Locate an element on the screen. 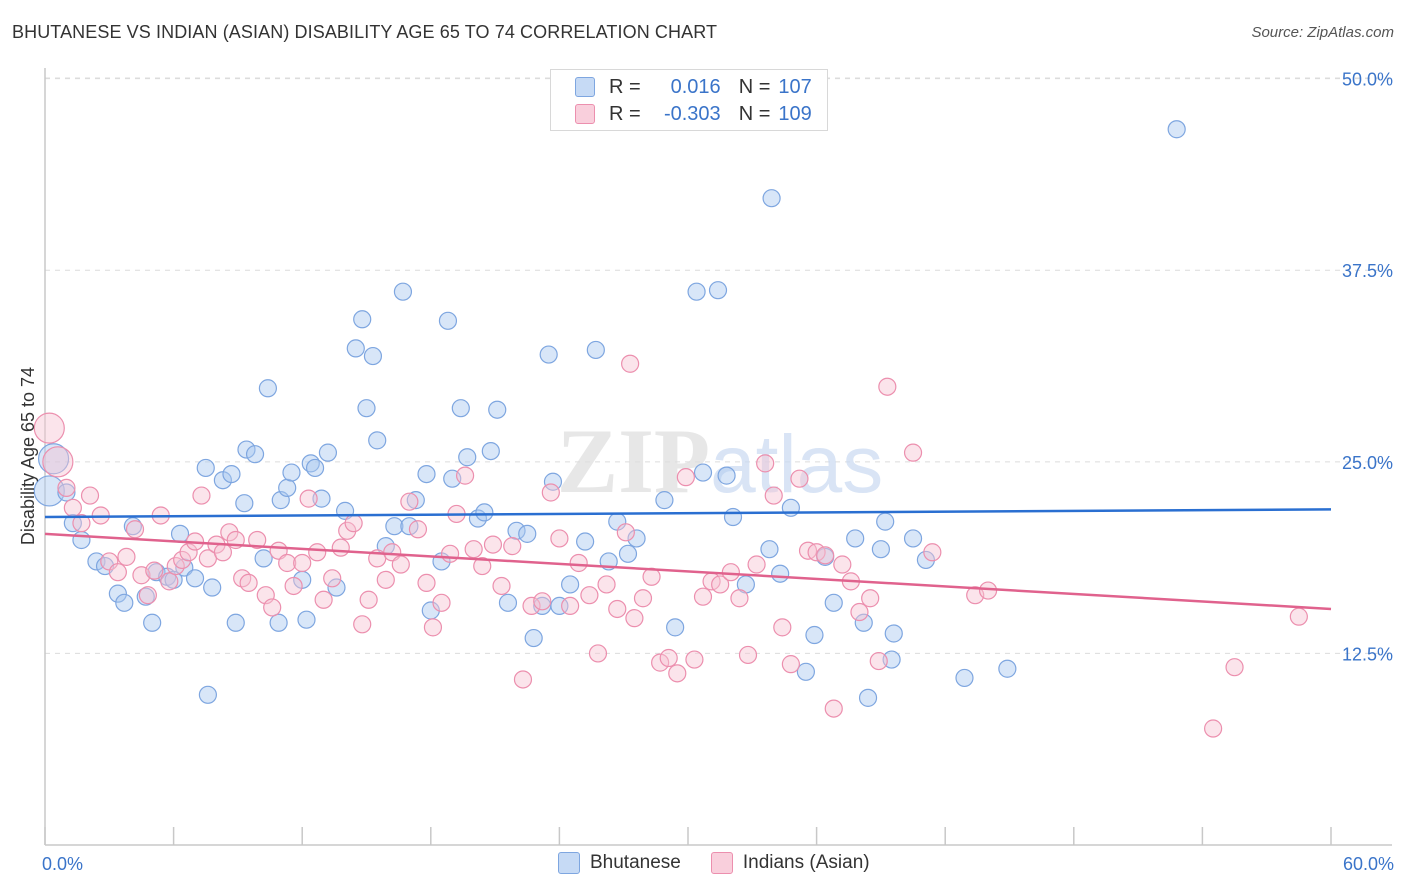 This screenshot has height=892, width=1406. legend-n-value: 107 is located at coordinates (795, 86).